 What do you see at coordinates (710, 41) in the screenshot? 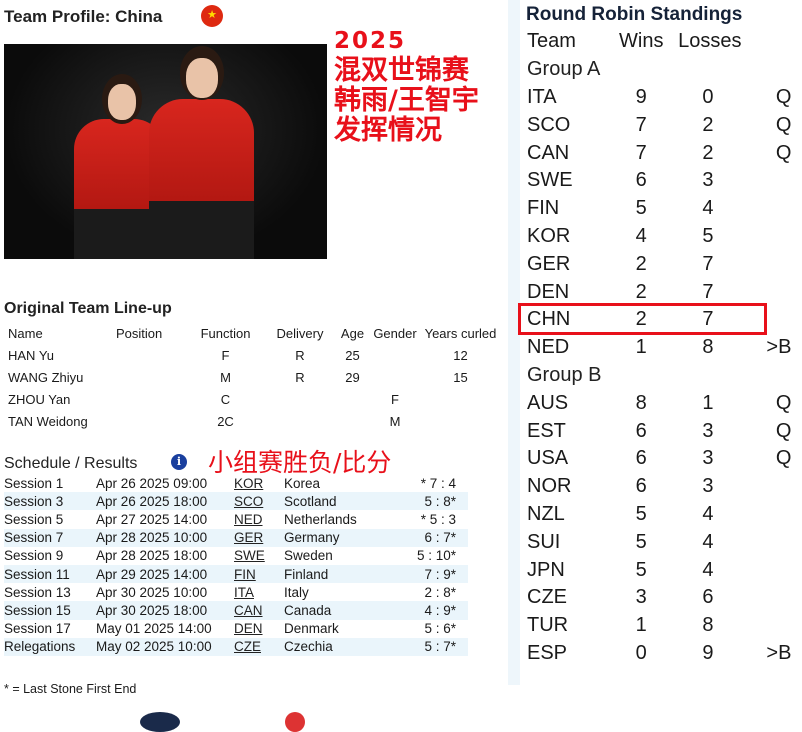
I see `column-header: Losses` at bounding box center [710, 41].